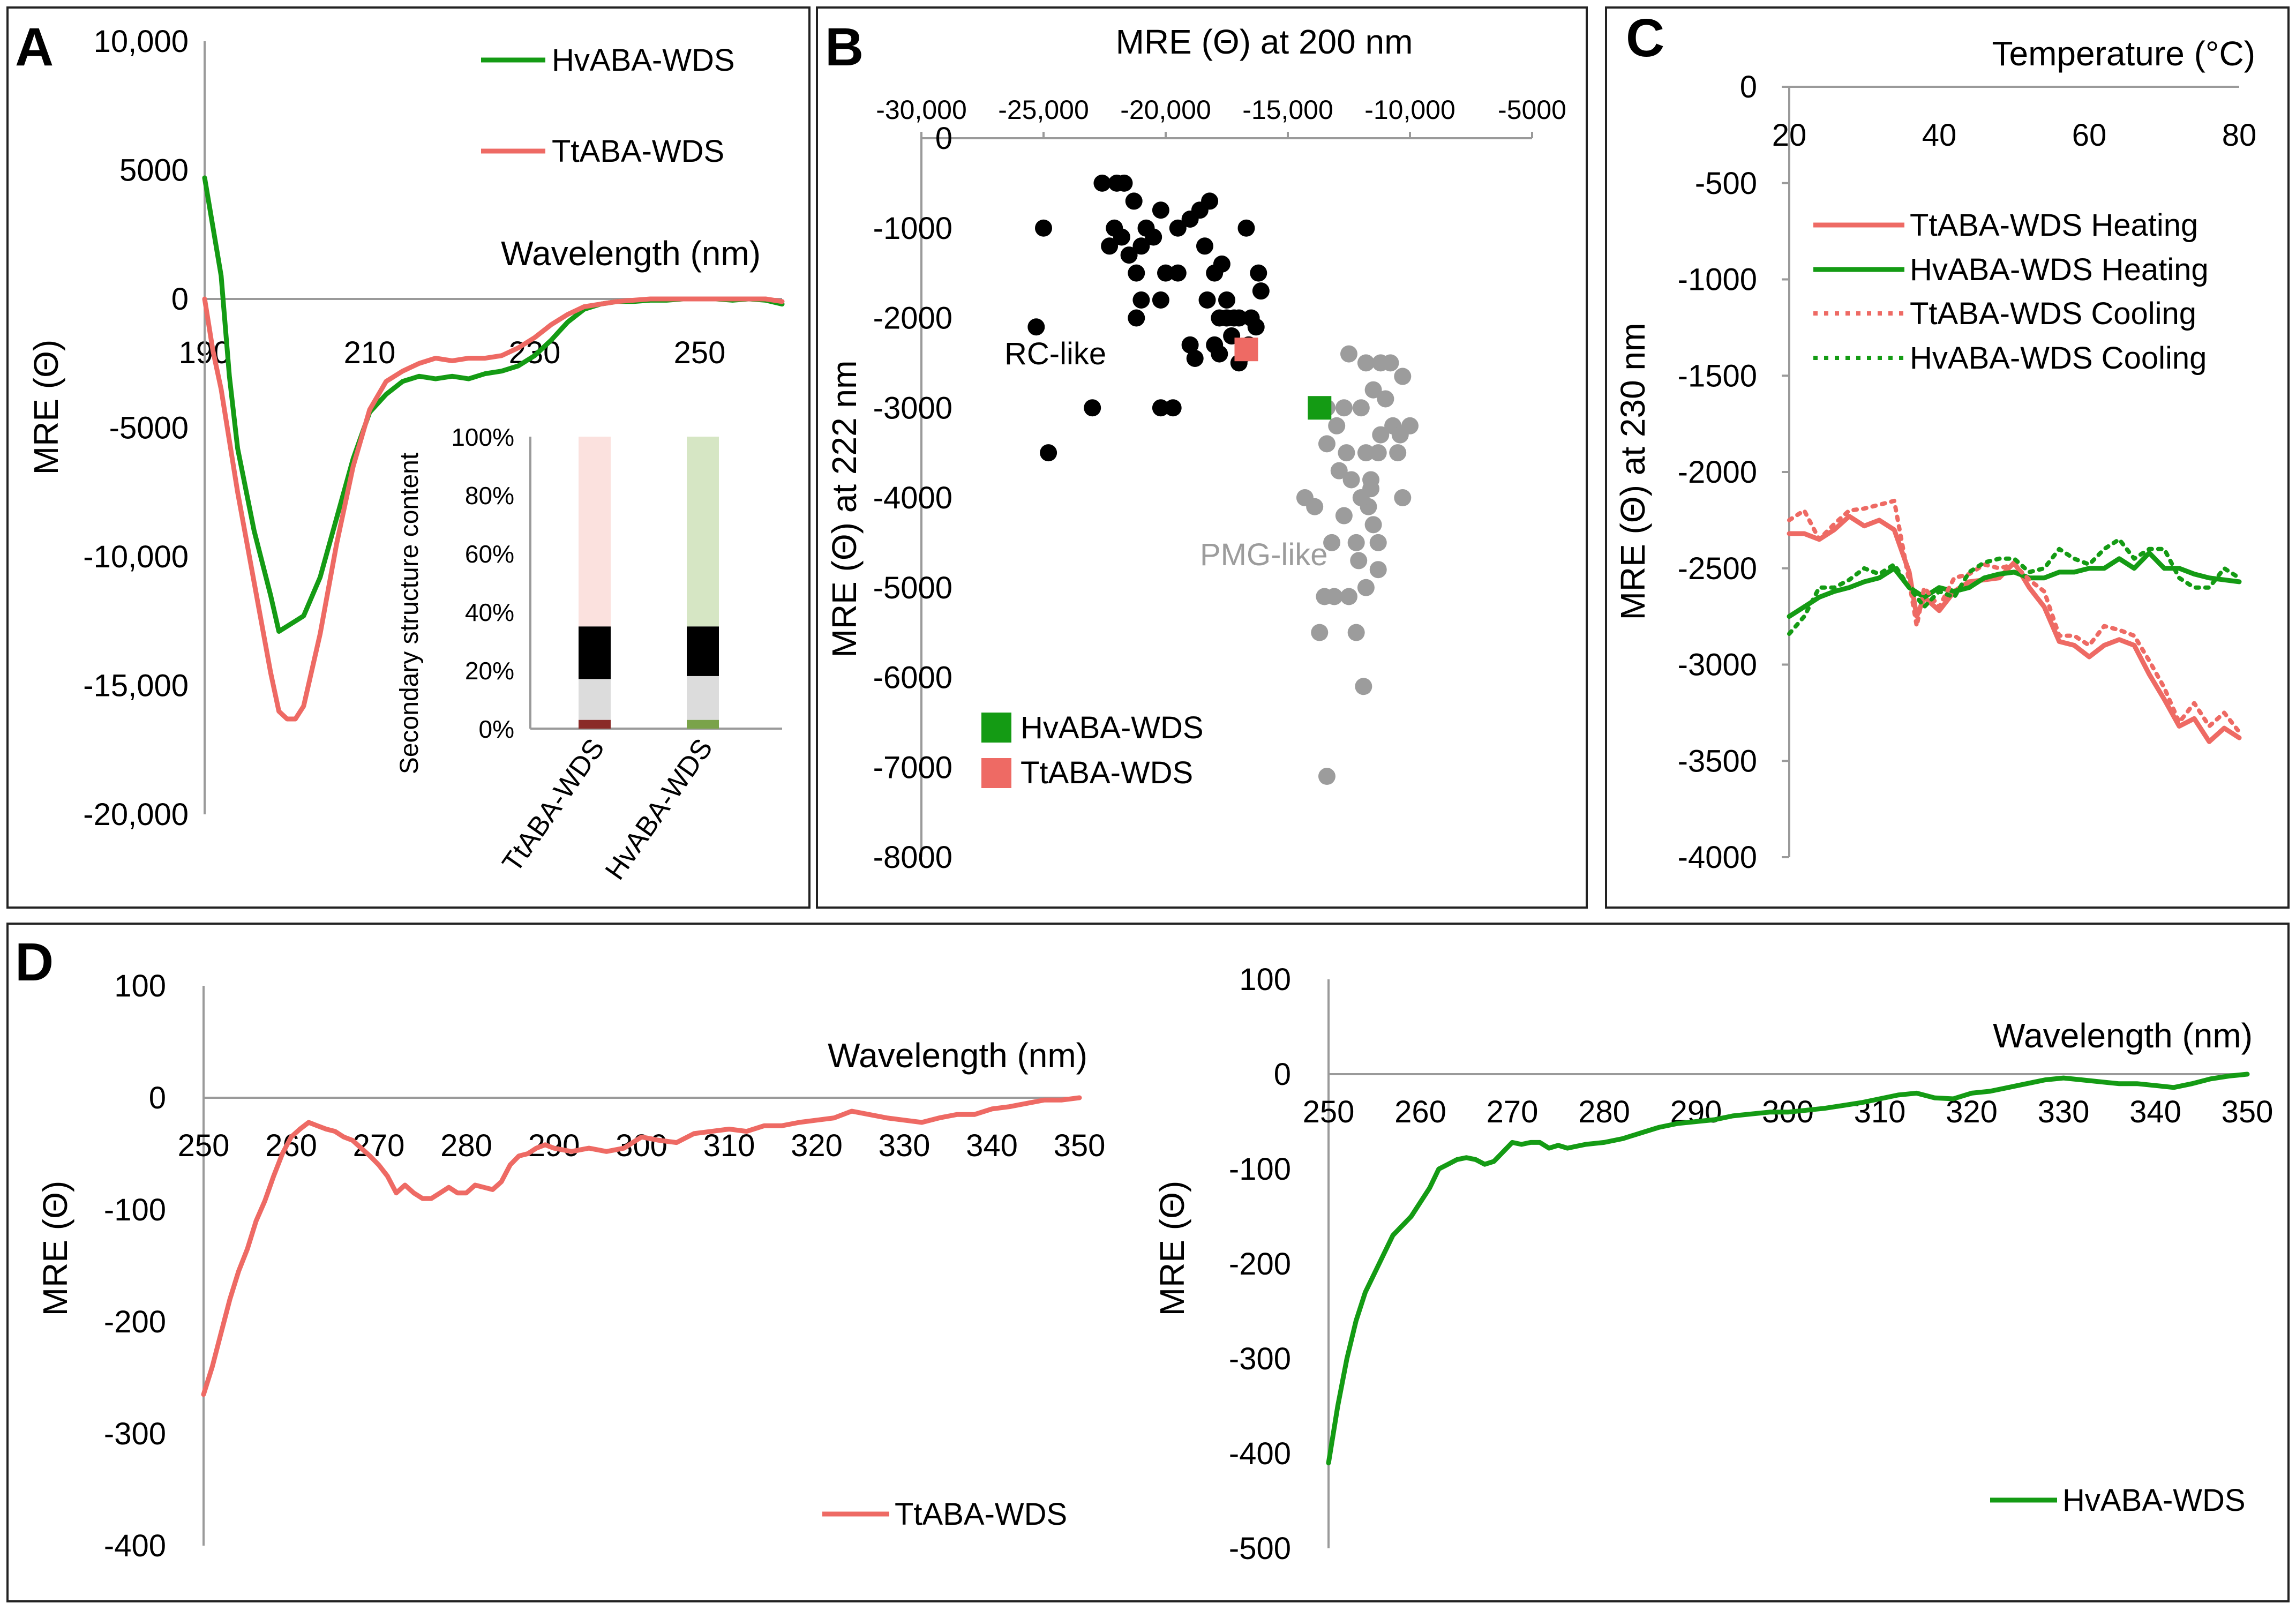  I want to click on panel-d-left-x-title: Wavelength (nm), so click(957, 1055).